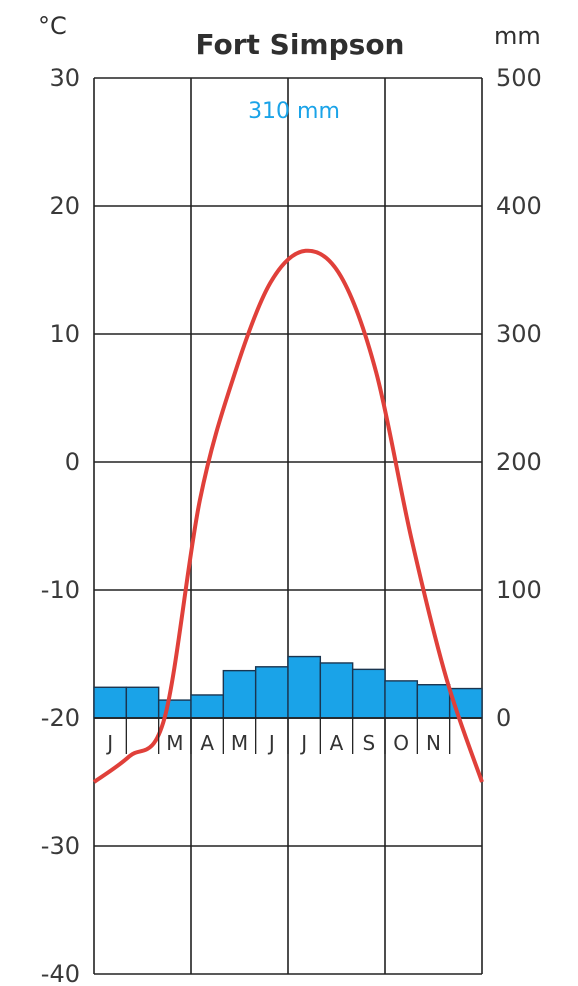 The width and height of the screenshot is (578, 986). Describe the element at coordinates (519, 398) in the screenshot. I see `precipitation-tick-labels: 500 400 300 200 100 0` at that location.